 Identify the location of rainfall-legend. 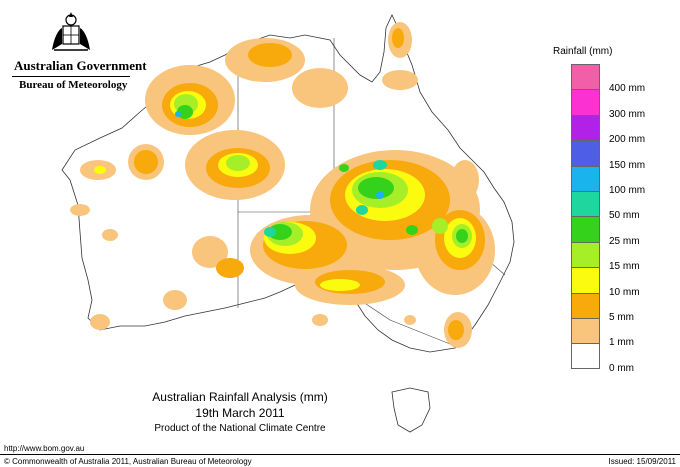
(586, 216).